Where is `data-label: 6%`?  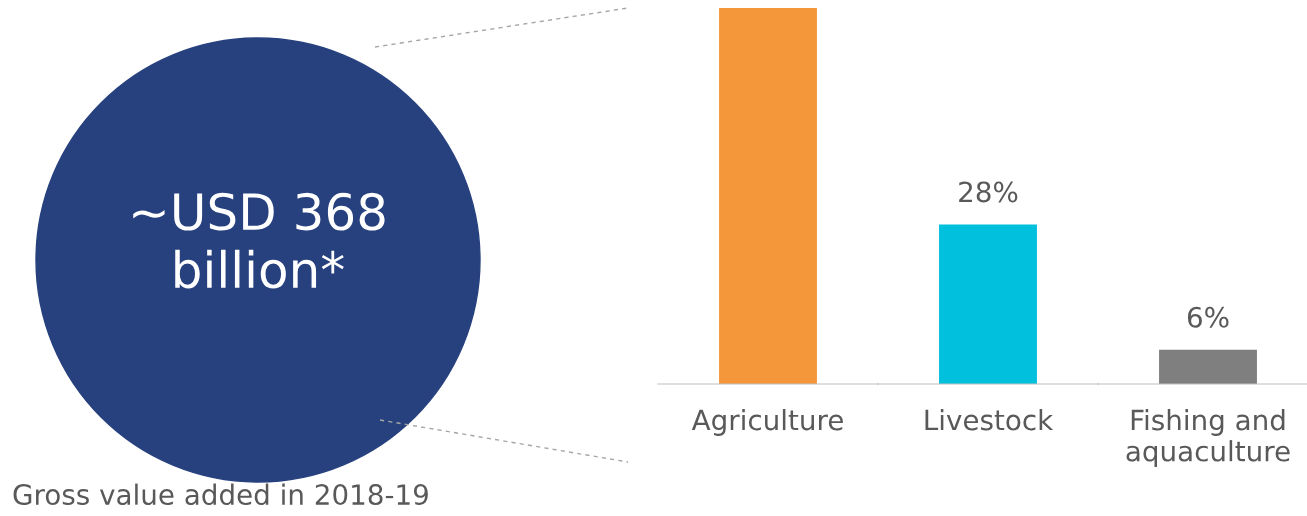 data-label: 6% is located at coordinates (1208, 317).